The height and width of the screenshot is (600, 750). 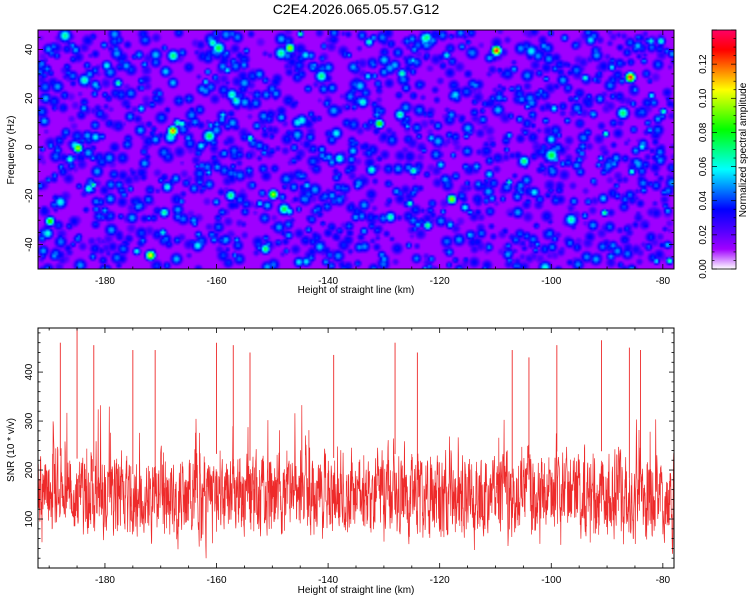 I want to click on chart-title: C2E4.2026.065.05.57.G12, so click(x=356, y=9).